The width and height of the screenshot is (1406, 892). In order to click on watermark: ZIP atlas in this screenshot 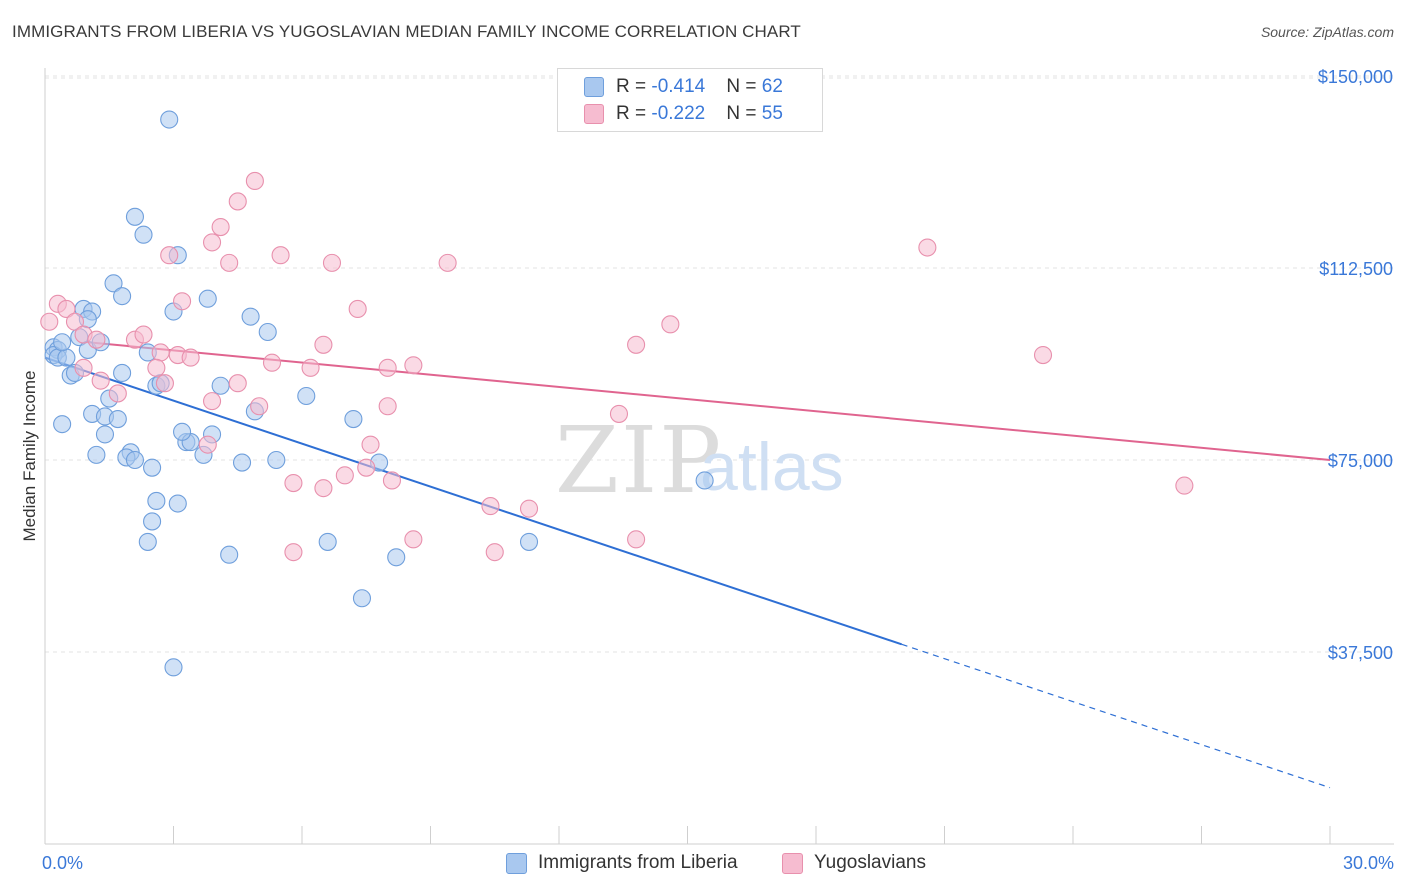, I will do `click(699, 460)`.